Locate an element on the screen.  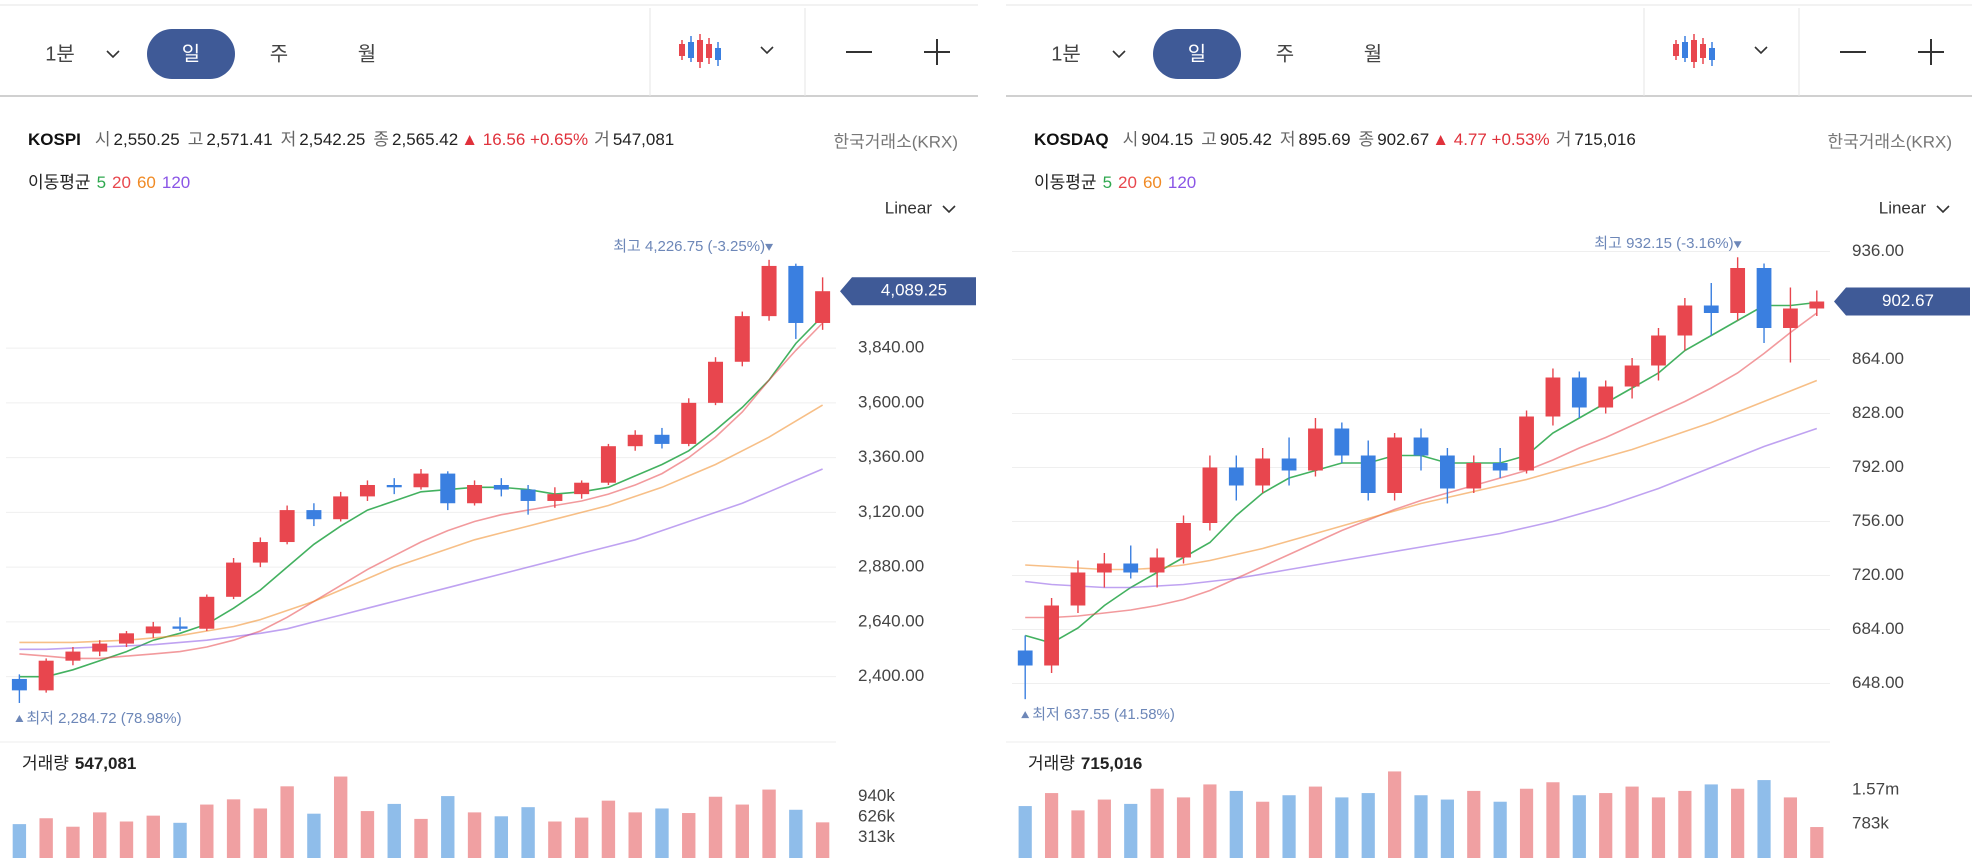
exchange: 한국거래소(KRX) is located at coordinates (896, 141).